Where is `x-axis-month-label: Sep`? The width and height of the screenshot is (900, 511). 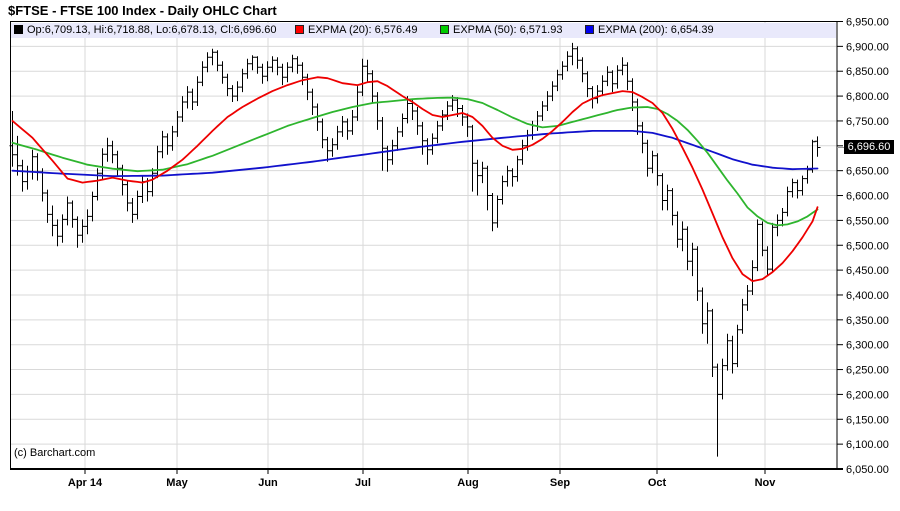 x-axis-month-label: Sep is located at coordinates (560, 483).